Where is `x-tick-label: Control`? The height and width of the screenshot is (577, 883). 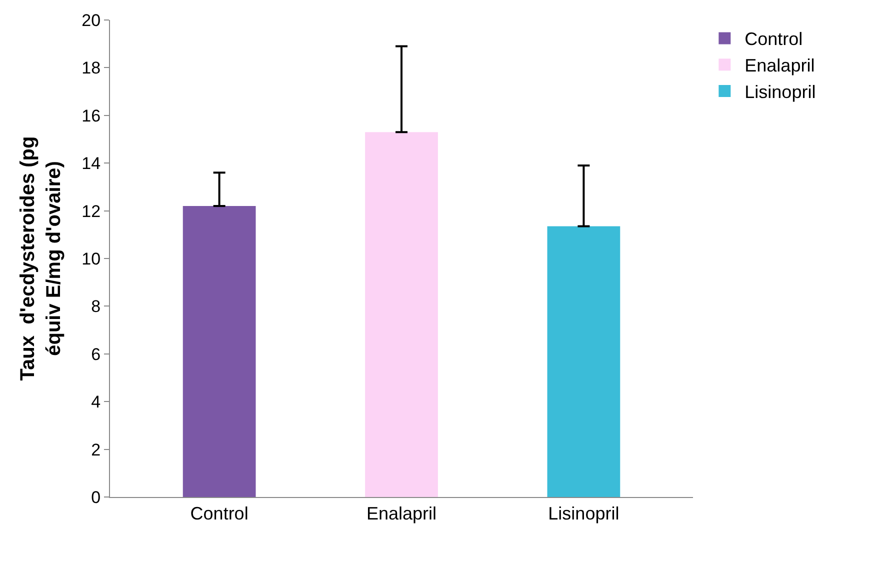 x-tick-label: Control is located at coordinates (219, 514).